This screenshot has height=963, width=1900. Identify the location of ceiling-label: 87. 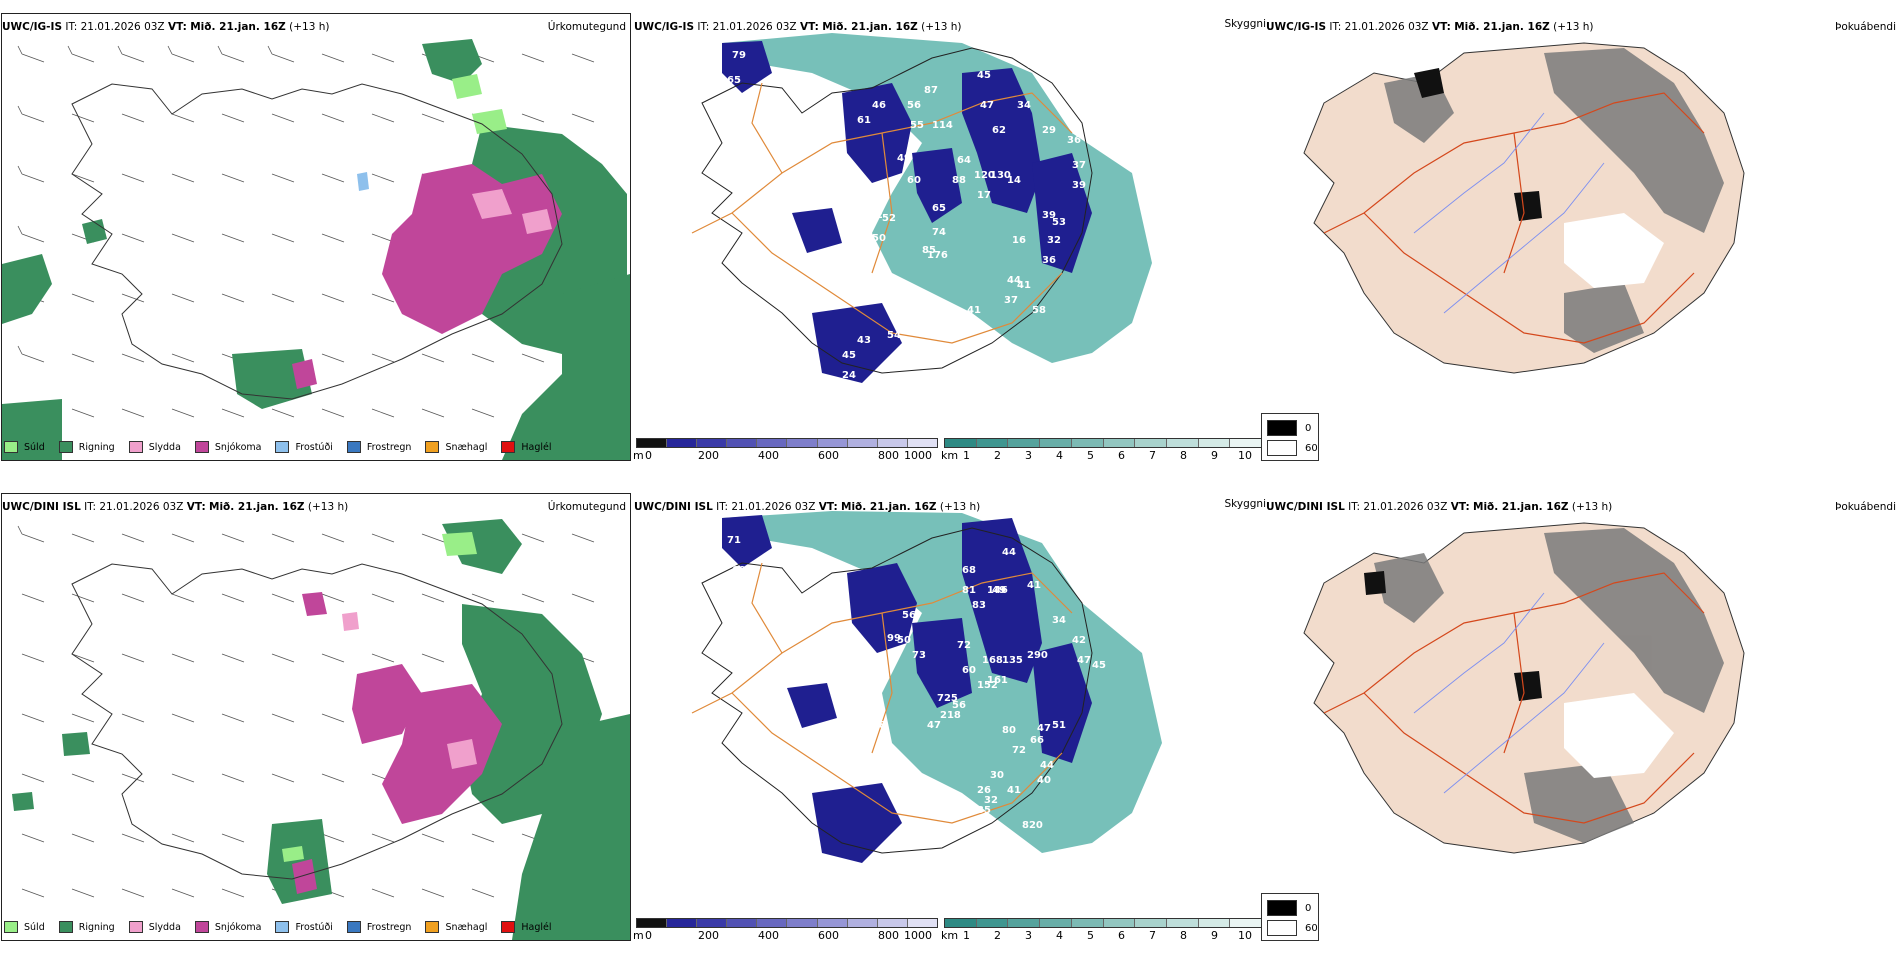
(931, 90).